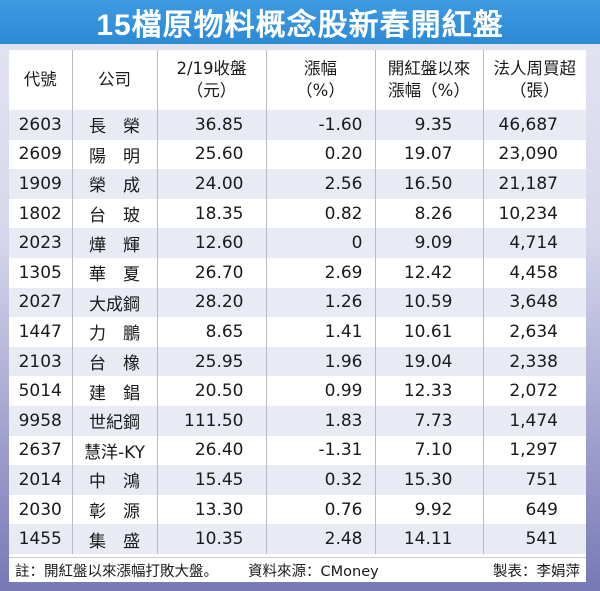 This screenshot has width=600, height=591. I want to click on cell-since-open: 8.26, so click(429, 213).